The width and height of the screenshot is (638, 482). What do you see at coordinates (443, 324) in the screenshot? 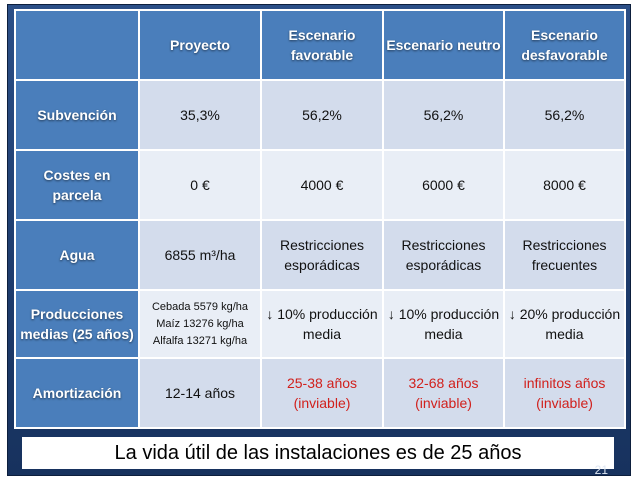
I see `cell-producciones-neutro: ↓ 10% producción media` at bounding box center [443, 324].